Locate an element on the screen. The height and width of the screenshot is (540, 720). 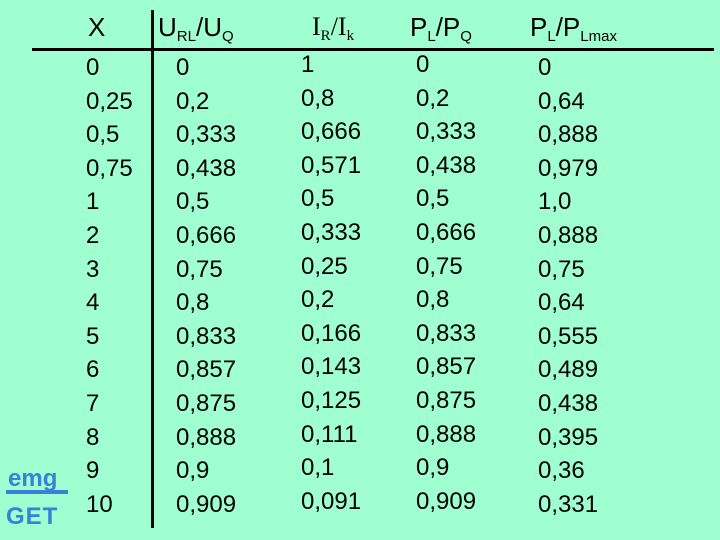
table-cell: 0,1 is located at coordinates (318, 468).